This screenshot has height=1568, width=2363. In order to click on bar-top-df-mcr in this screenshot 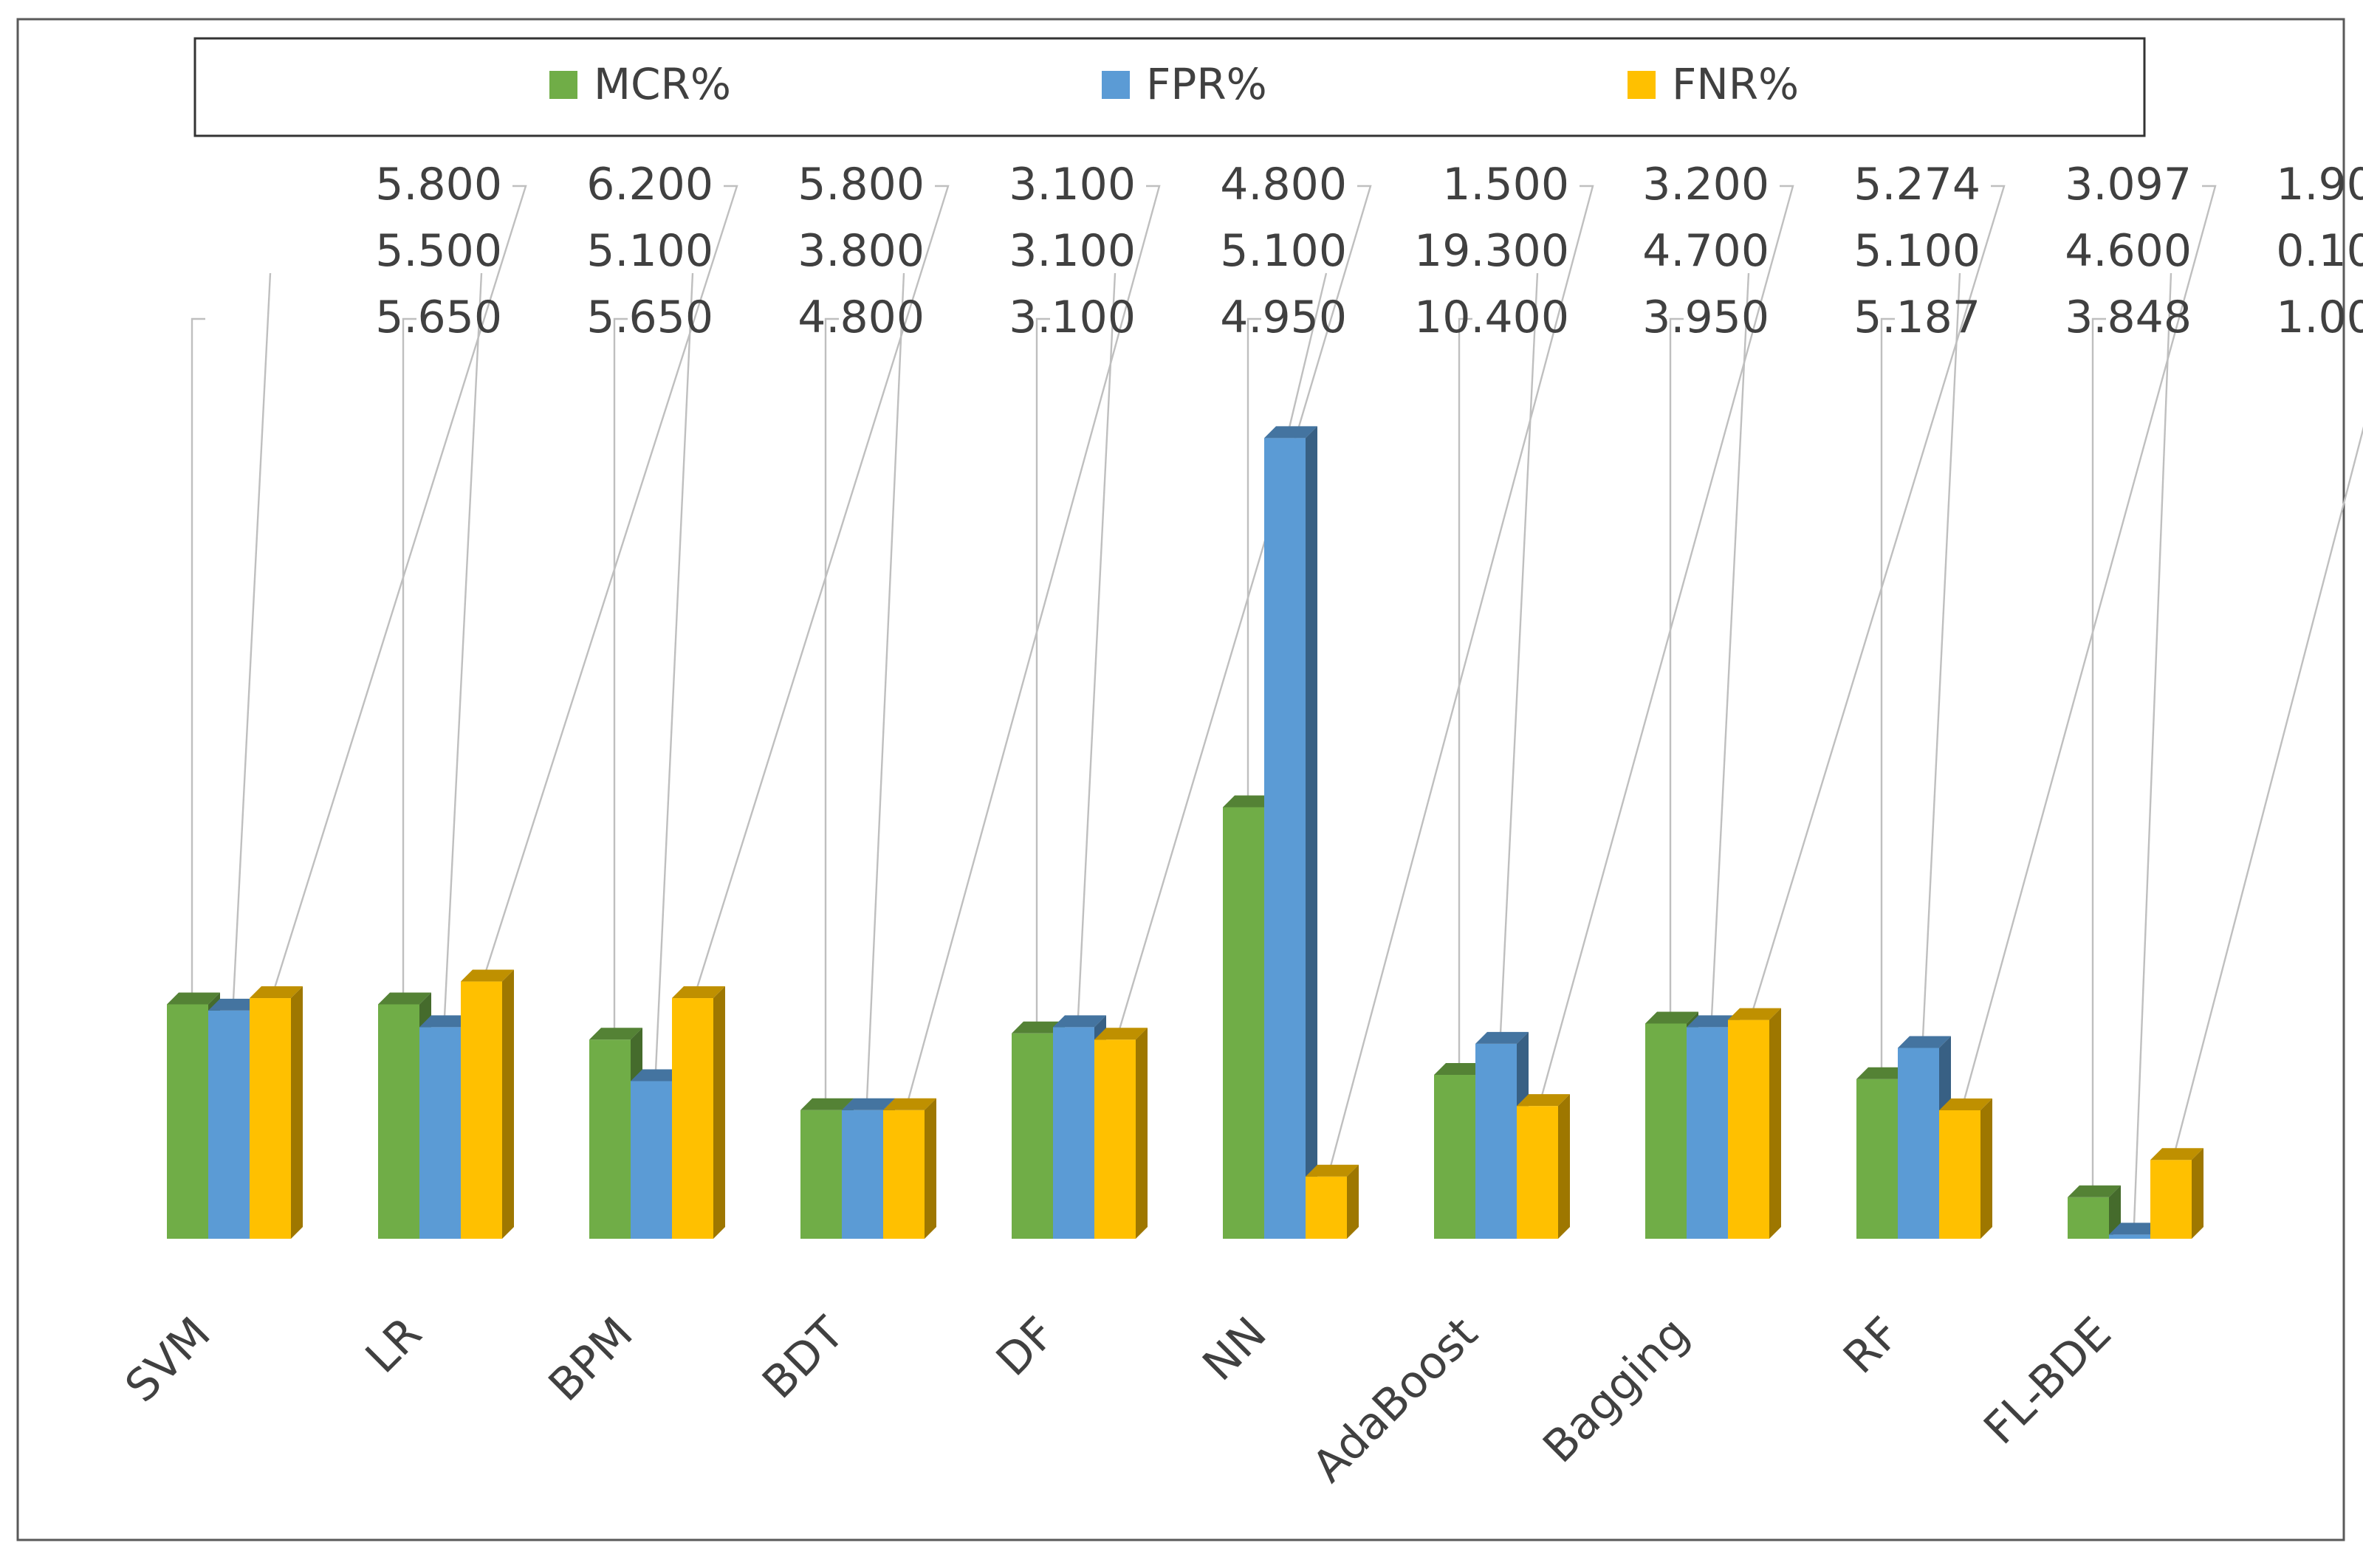, I will do `click(1038, 1027)`.